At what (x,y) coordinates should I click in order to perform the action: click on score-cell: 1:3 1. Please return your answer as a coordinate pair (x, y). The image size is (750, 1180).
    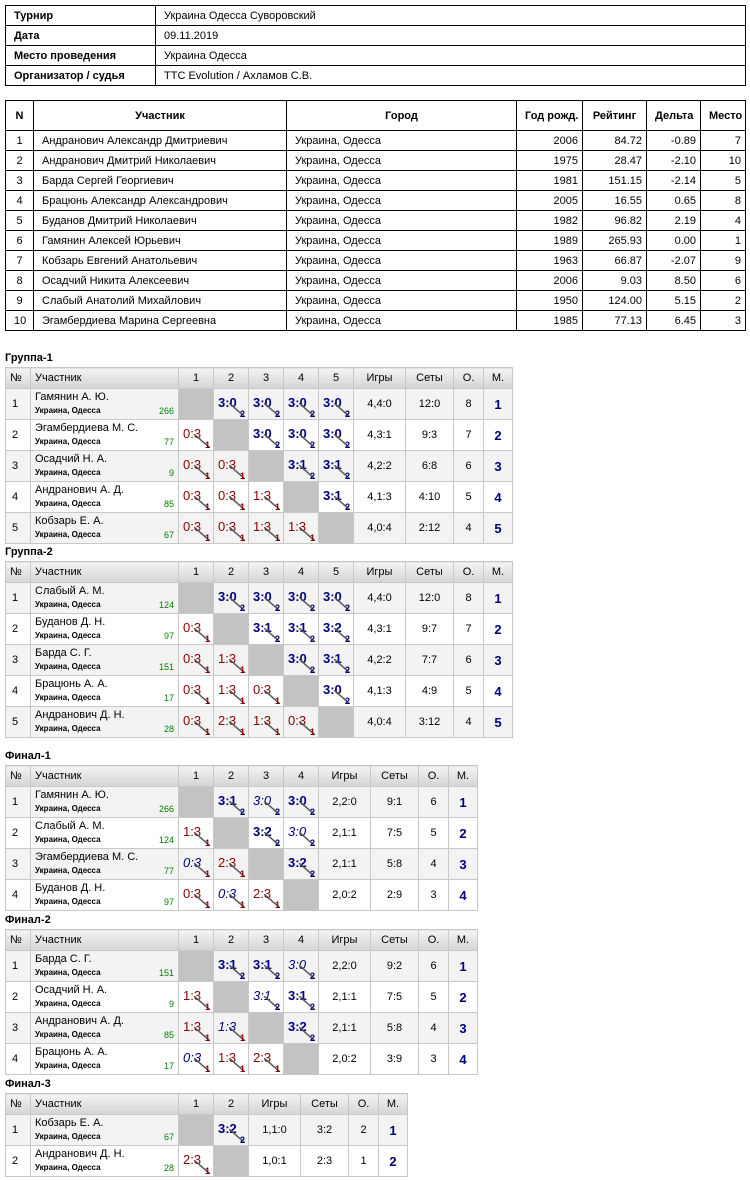
    Looking at the image, I should click on (266, 497).